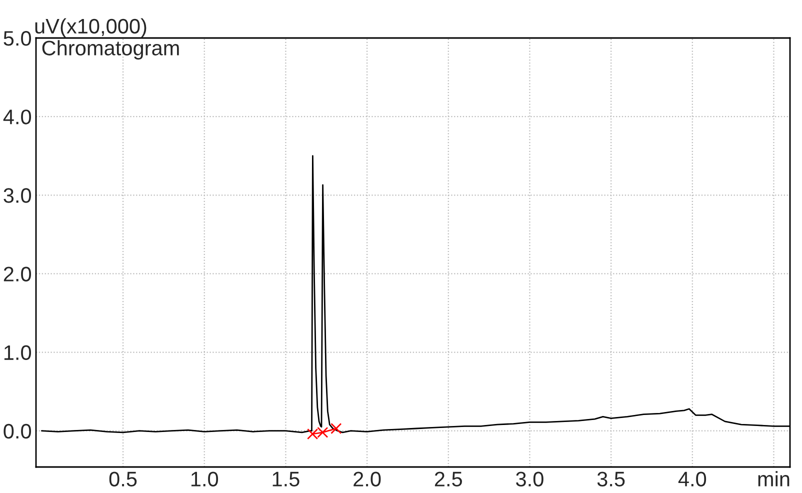 This screenshot has width=802, height=493. What do you see at coordinates (18, 274) in the screenshot?
I see `y-tick-label: 2.0` at bounding box center [18, 274].